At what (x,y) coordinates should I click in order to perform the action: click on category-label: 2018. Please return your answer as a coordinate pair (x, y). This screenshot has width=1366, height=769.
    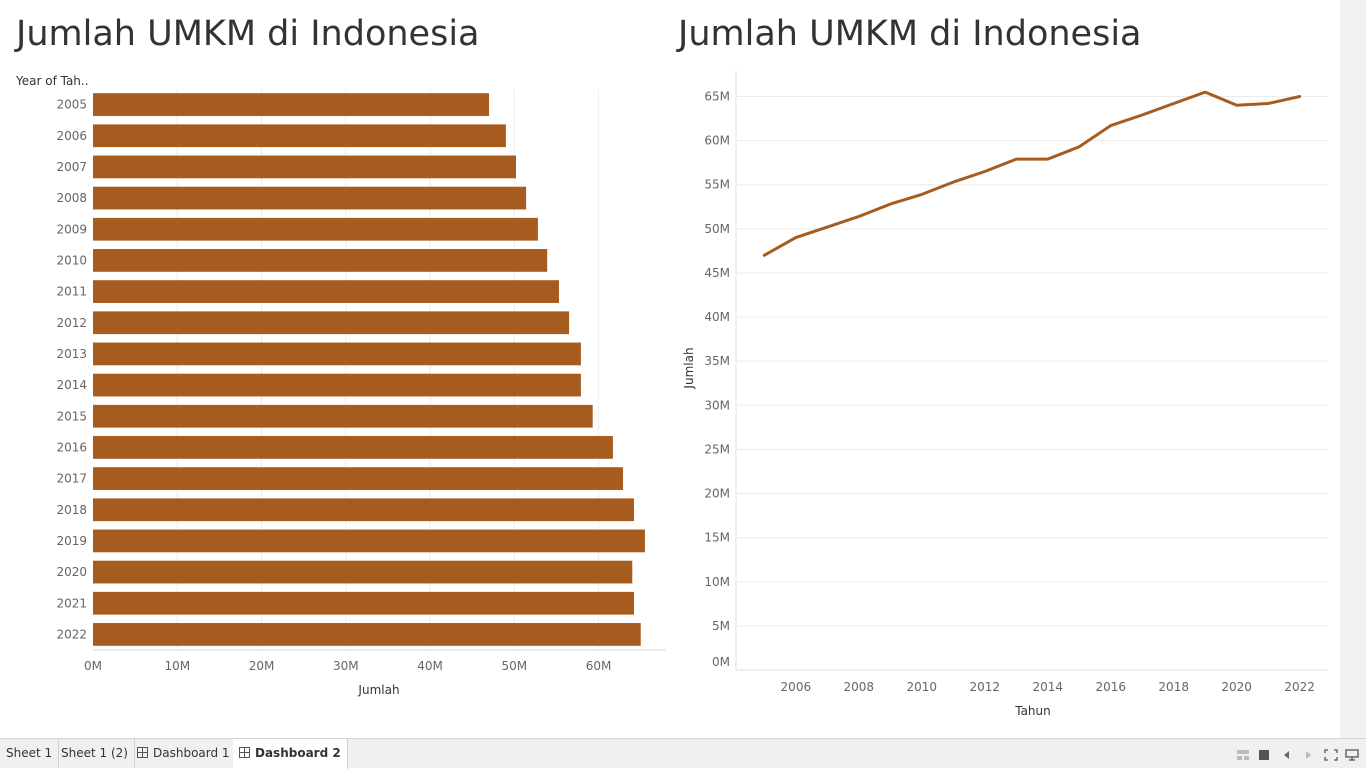
    Looking at the image, I should click on (71, 510).